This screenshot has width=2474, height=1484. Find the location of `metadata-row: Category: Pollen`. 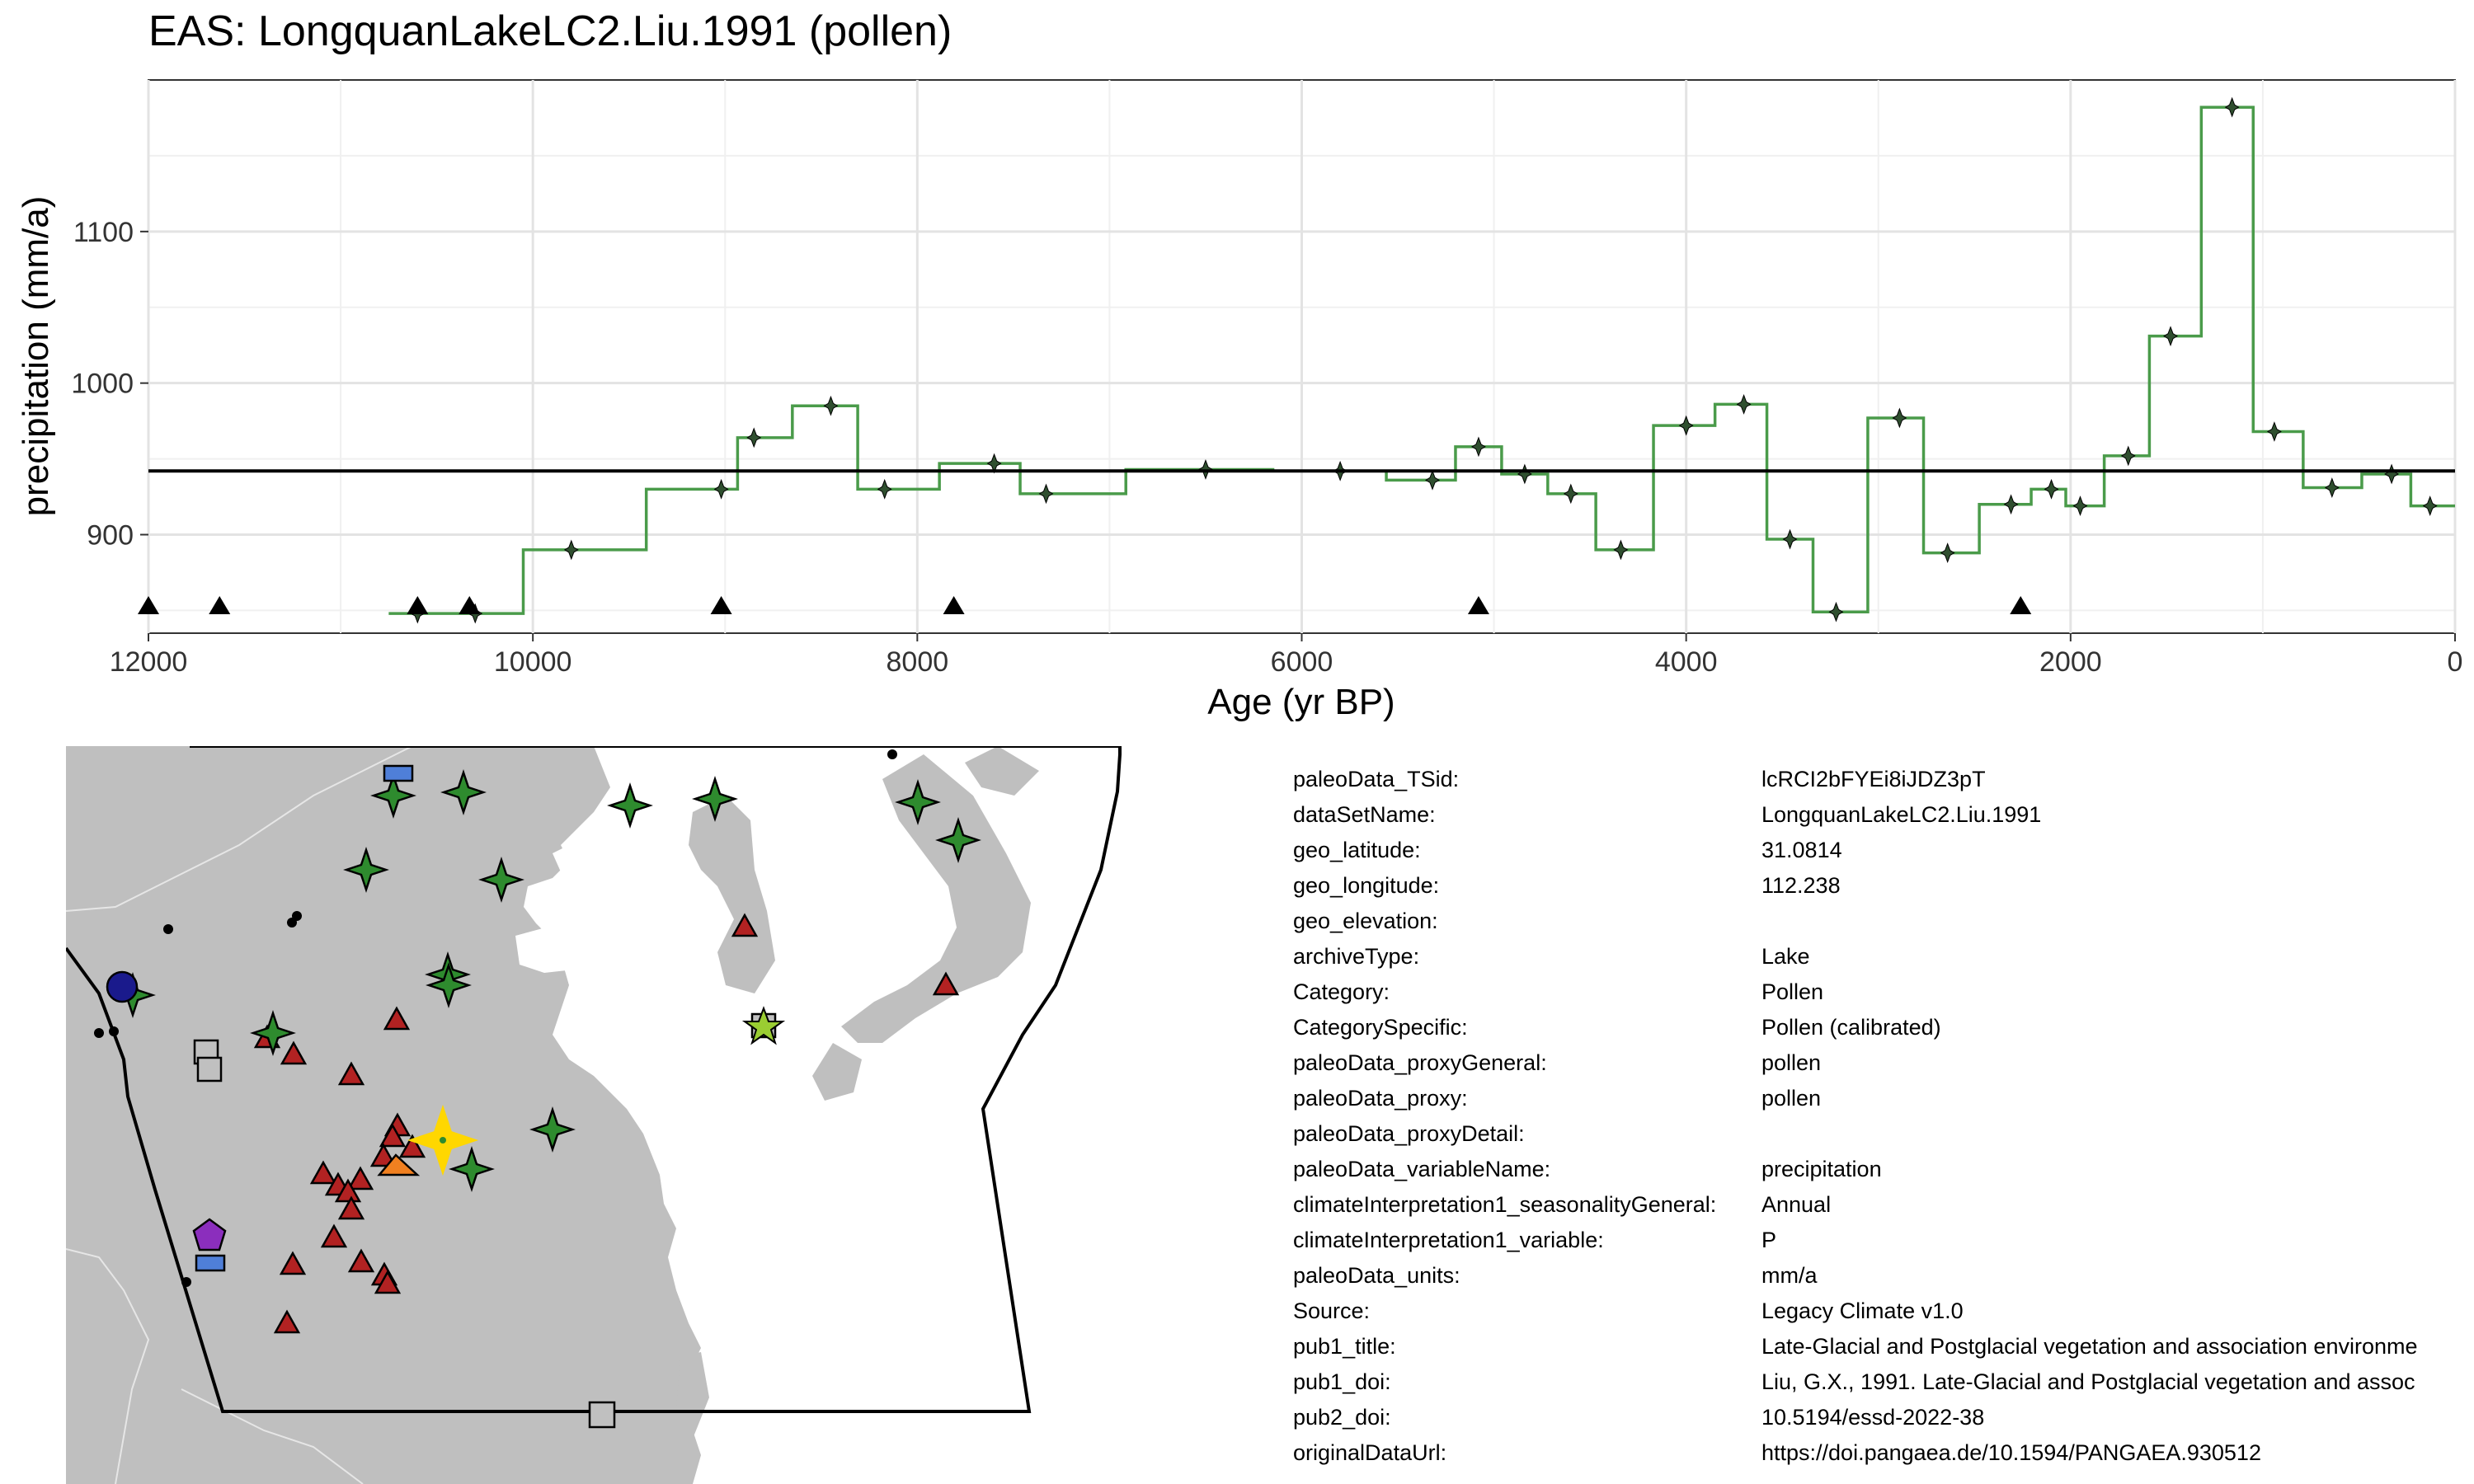

metadata-row: Category: Pollen is located at coordinates (1883, 992).